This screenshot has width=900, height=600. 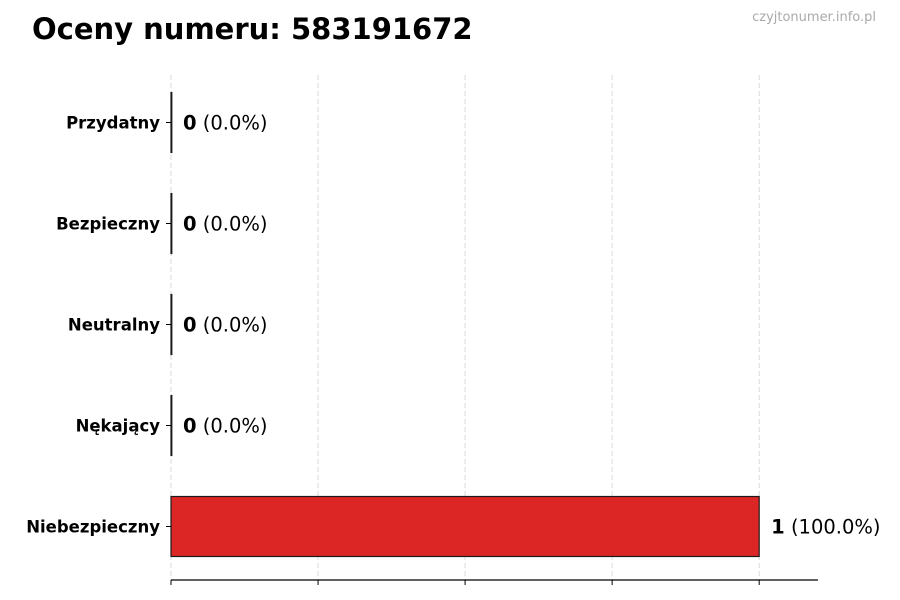 What do you see at coordinates (93, 527) in the screenshot?
I see `category-label: Niebezpieczny` at bounding box center [93, 527].